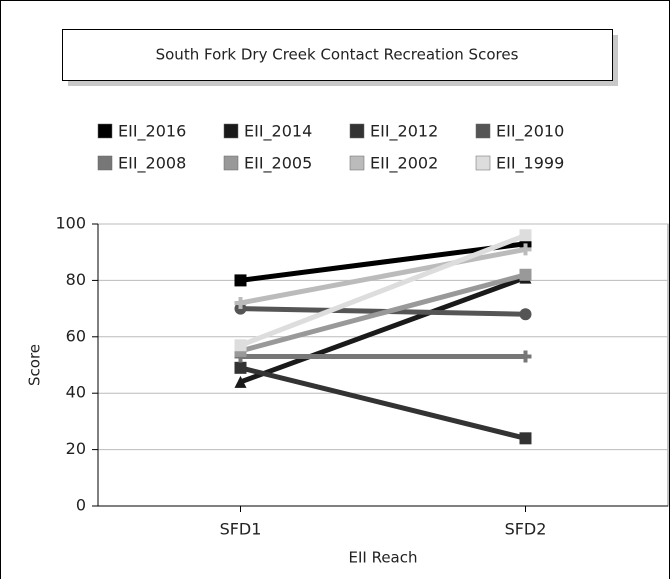  Describe the element at coordinates (152, 164) in the screenshot. I see `legend-label: EII_2008` at that location.